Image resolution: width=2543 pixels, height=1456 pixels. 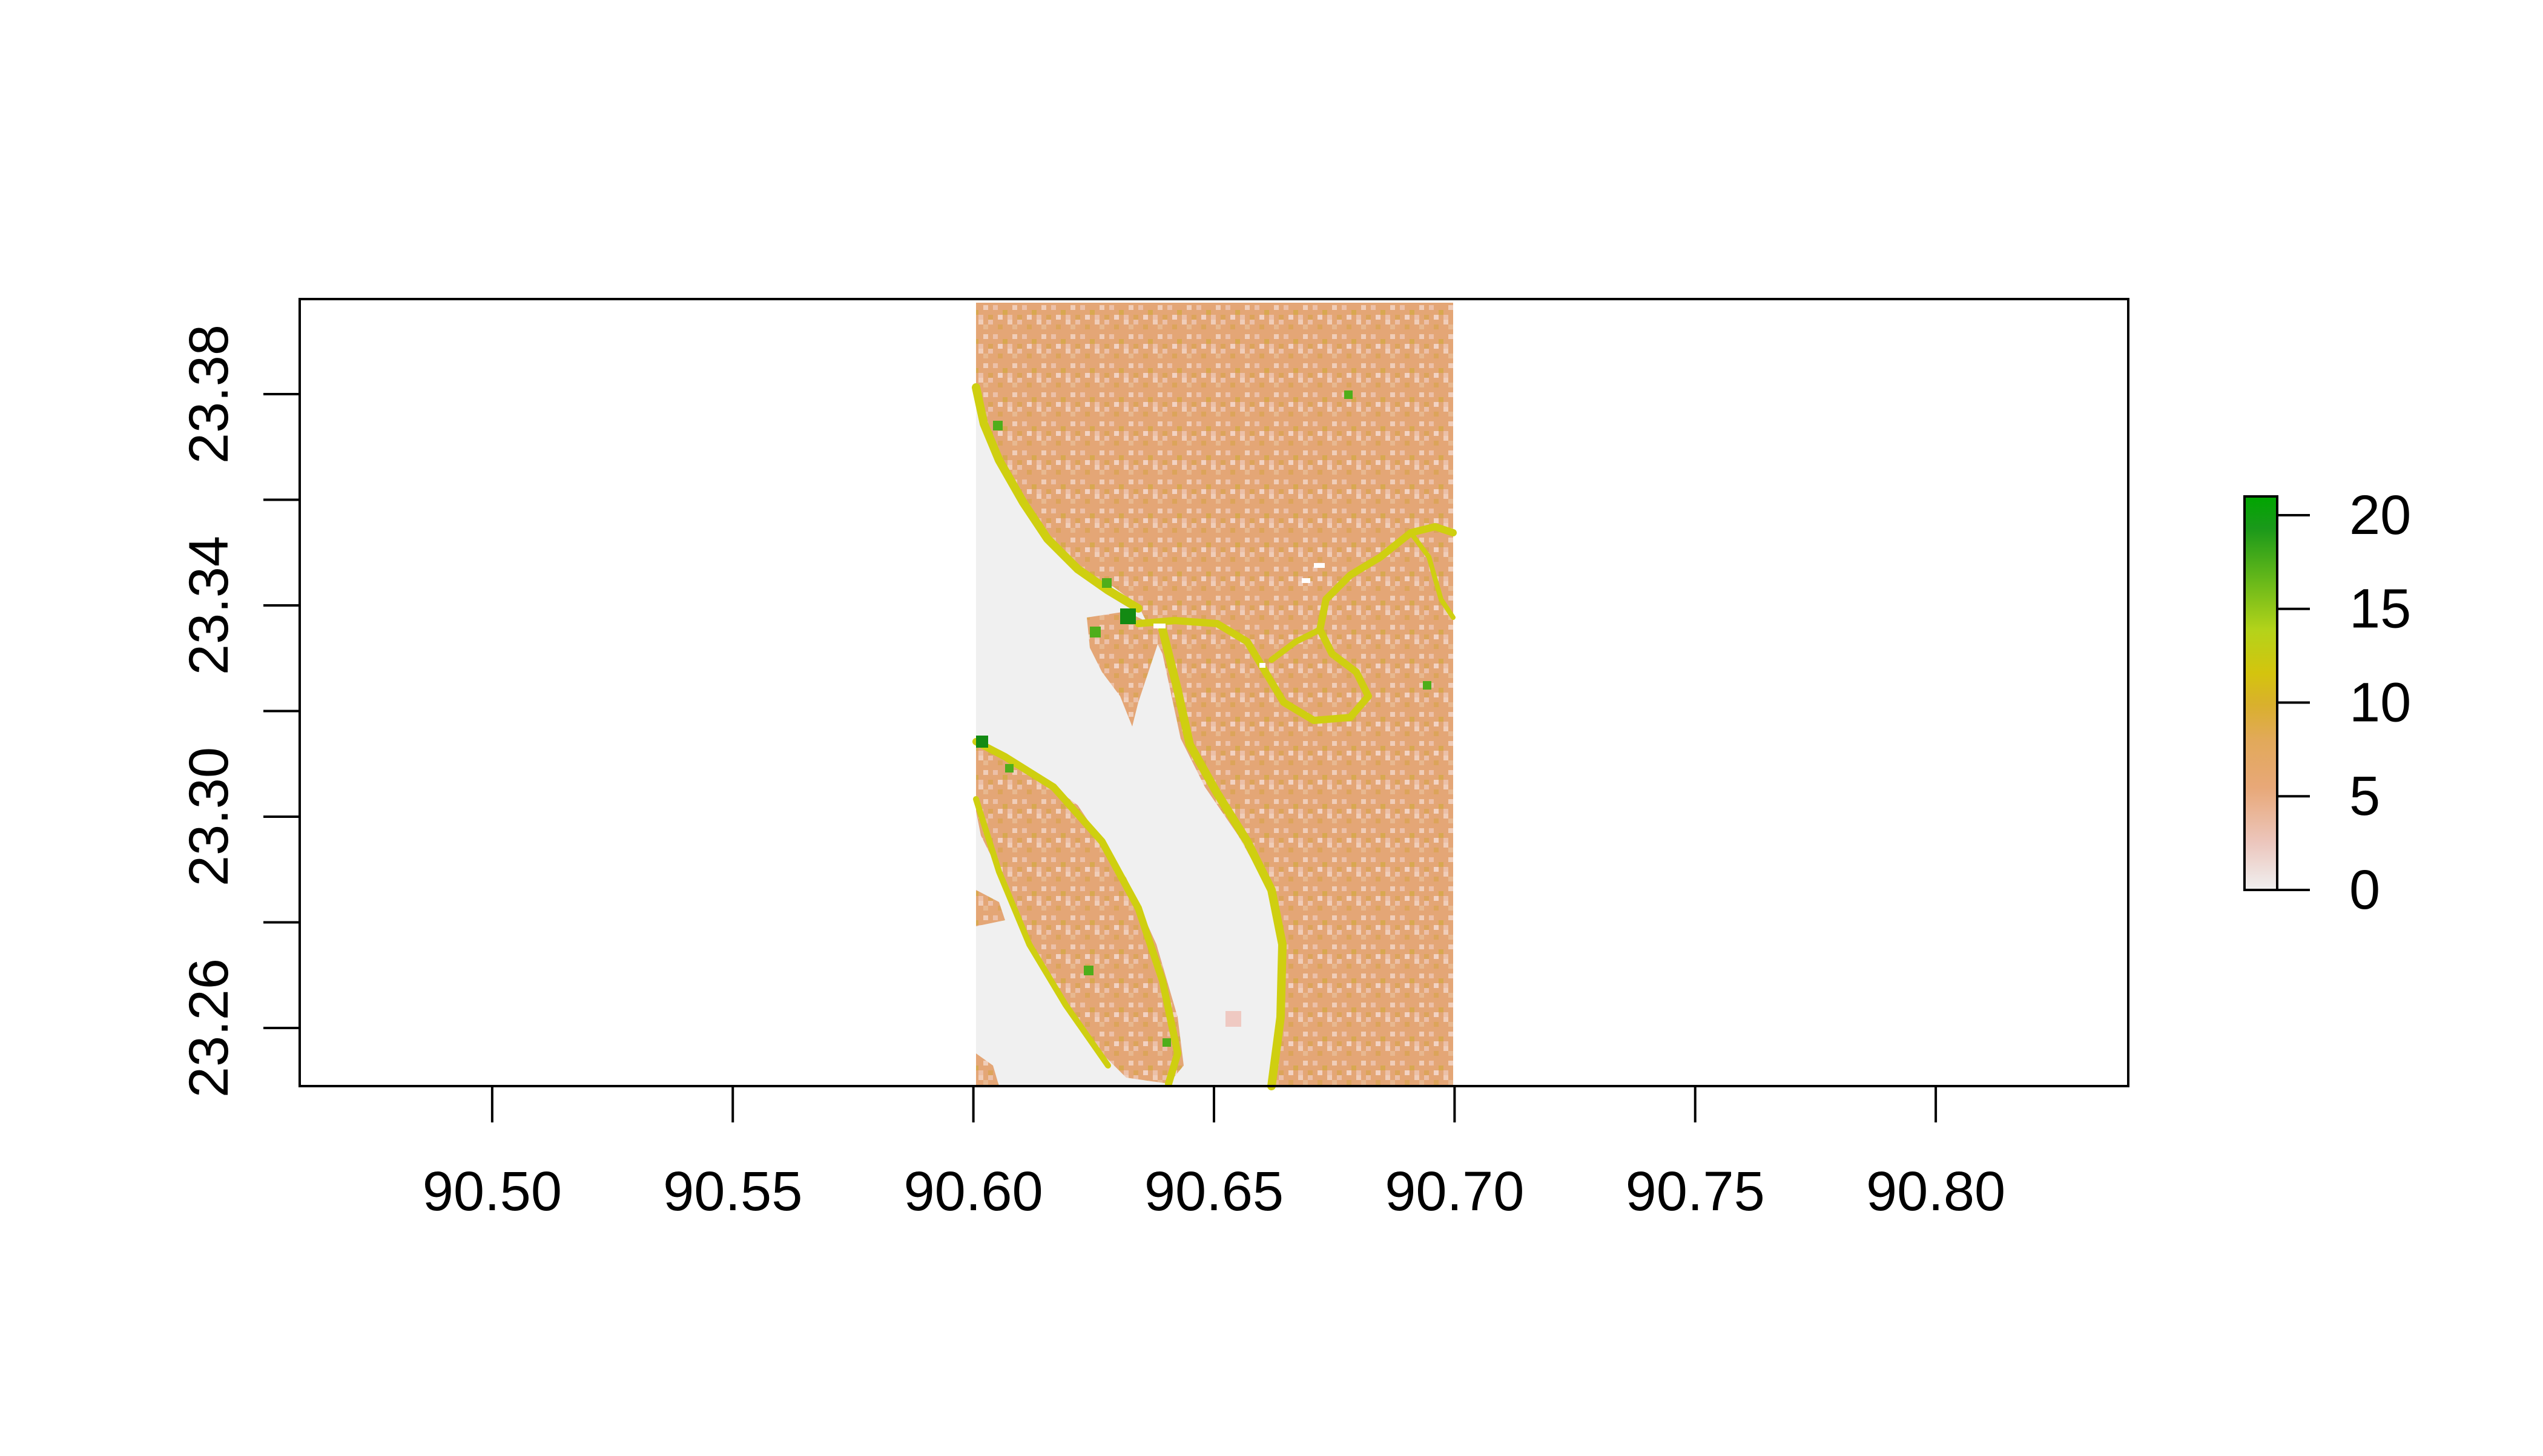 What do you see at coordinates (1455, 1191) in the screenshot?
I see `x-tick-label: 90.70` at bounding box center [1455, 1191].